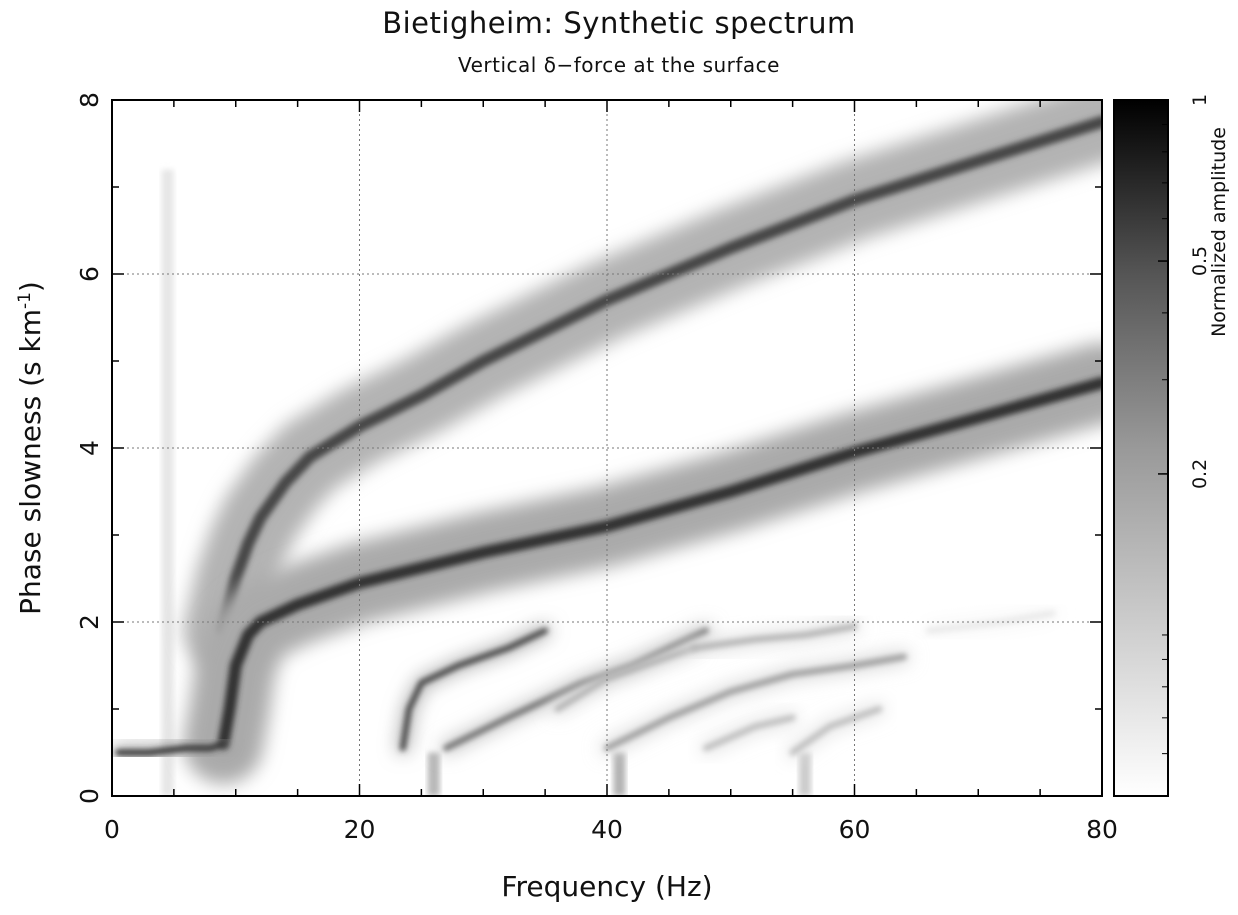  What do you see at coordinates (89, 448) in the screenshot?
I see `y-tick-label-4: 4` at bounding box center [89, 448].